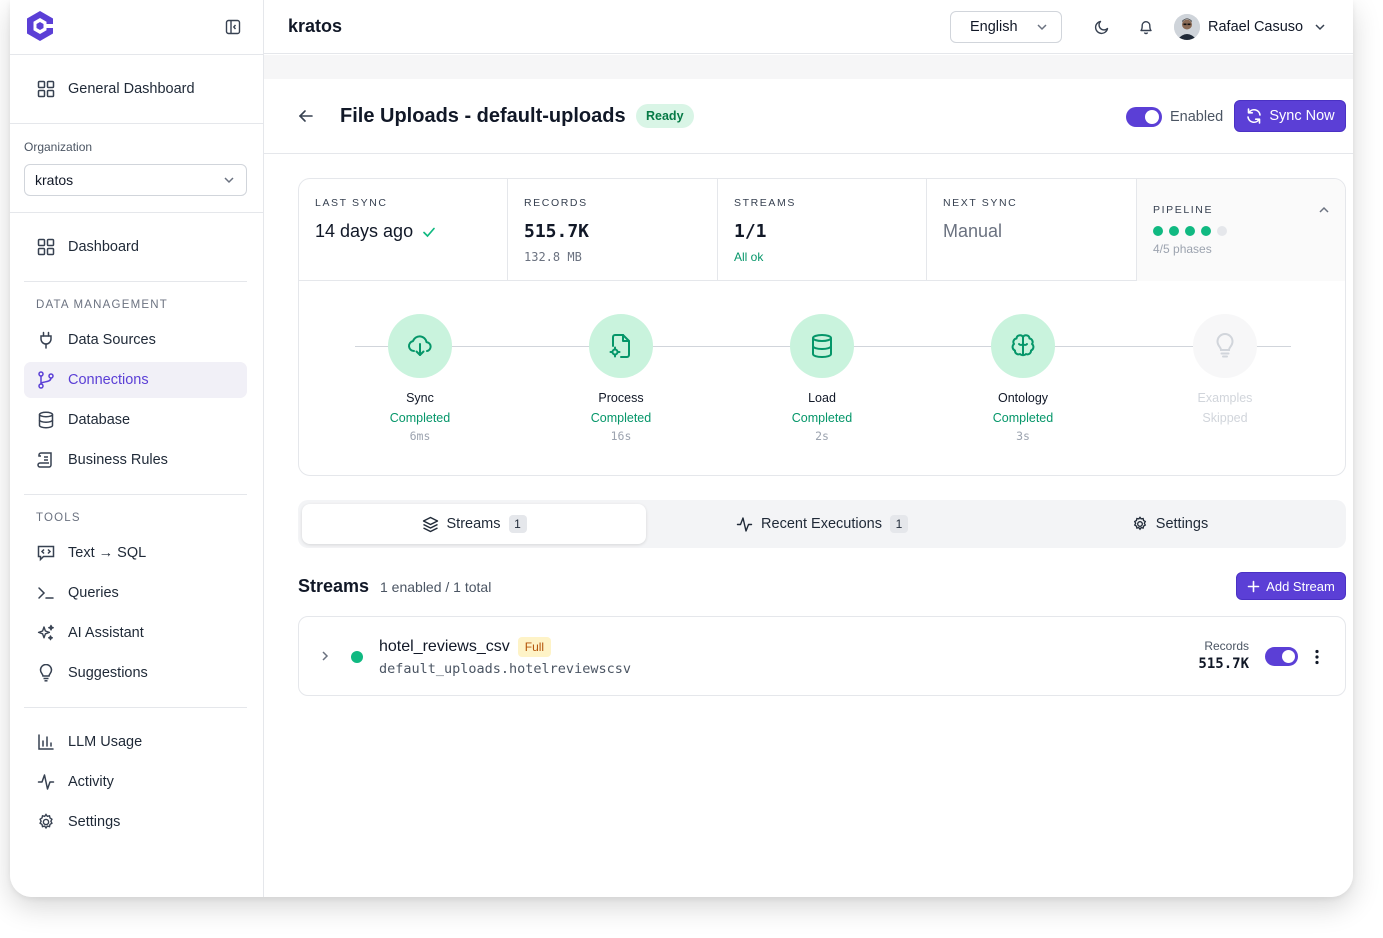 Image resolution: width=1383 pixels, height=938 pixels. Describe the element at coordinates (474, 524) in the screenshot. I see `tab-streams: Streams 1` at that location.